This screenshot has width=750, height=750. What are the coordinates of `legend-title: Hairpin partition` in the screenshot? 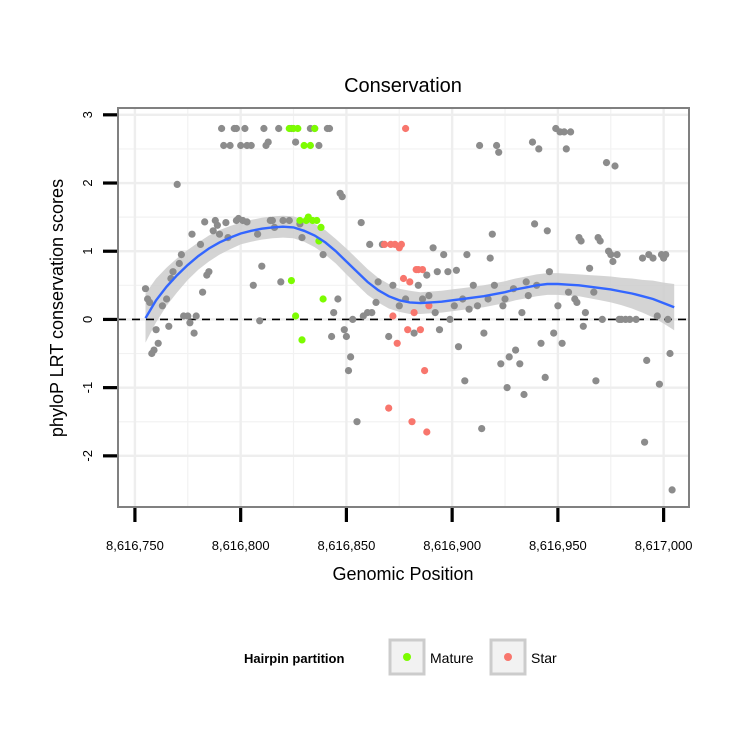 It's located at (294, 658).